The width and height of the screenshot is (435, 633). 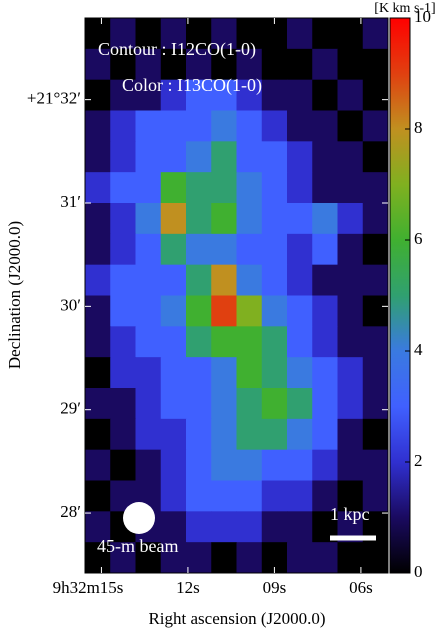 What do you see at coordinates (418, 349) in the screenshot?
I see `colorbar-tick-label: 4` at bounding box center [418, 349].